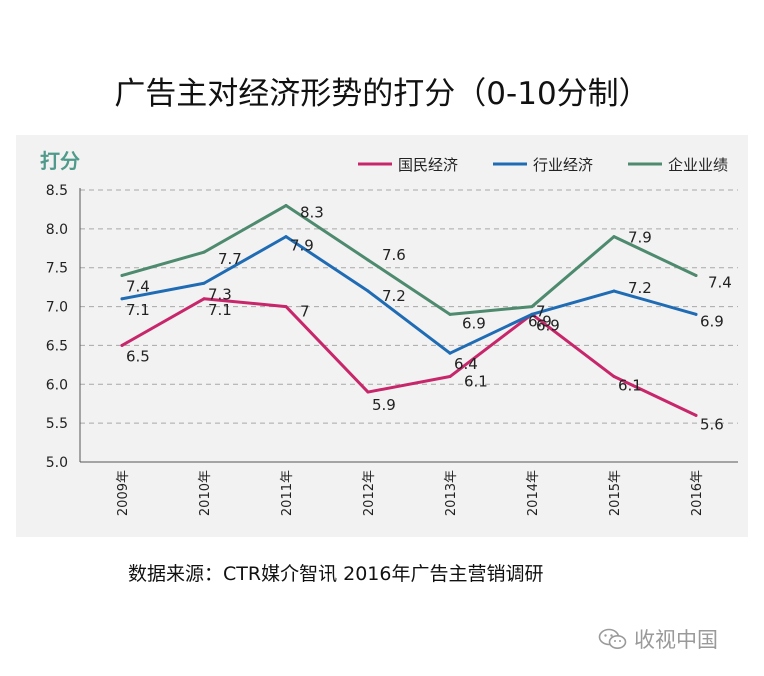 The width and height of the screenshot is (764, 676). I want to click on y-tick-label: 7.5, so click(57, 269).